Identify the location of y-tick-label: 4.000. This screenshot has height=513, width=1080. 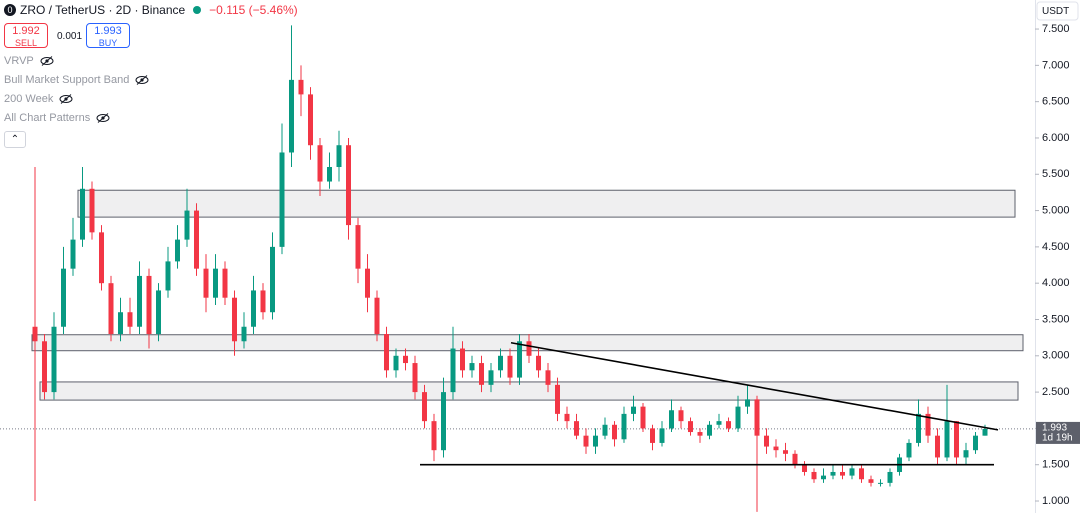
(1056, 283).